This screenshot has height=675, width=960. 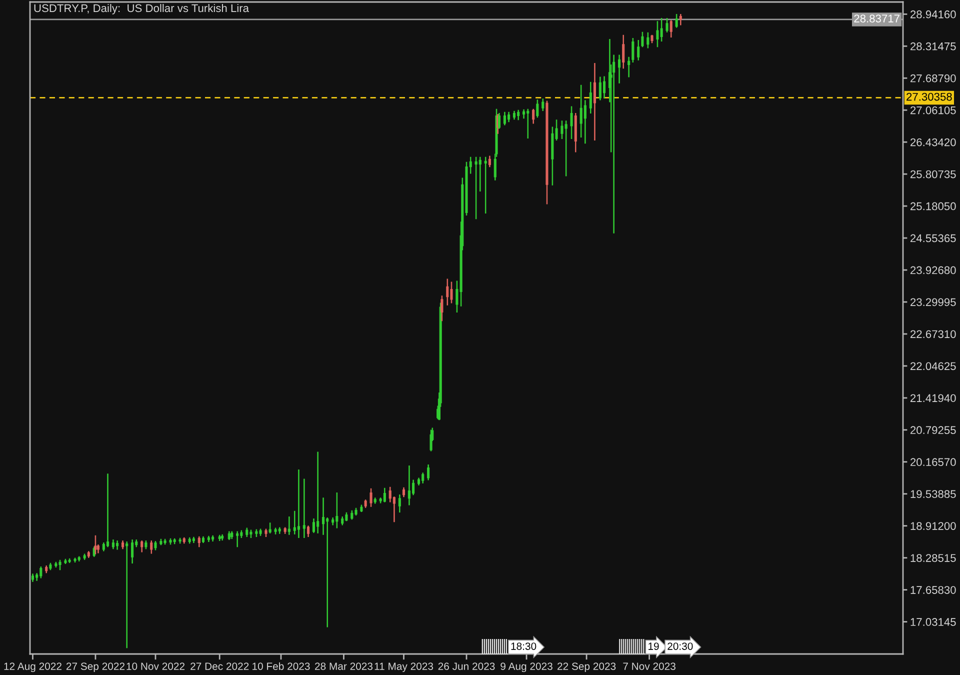 What do you see at coordinates (933, 590) in the screenshot?
I see `y-tick-label: 17.65830` at bounding box center [933, 590].